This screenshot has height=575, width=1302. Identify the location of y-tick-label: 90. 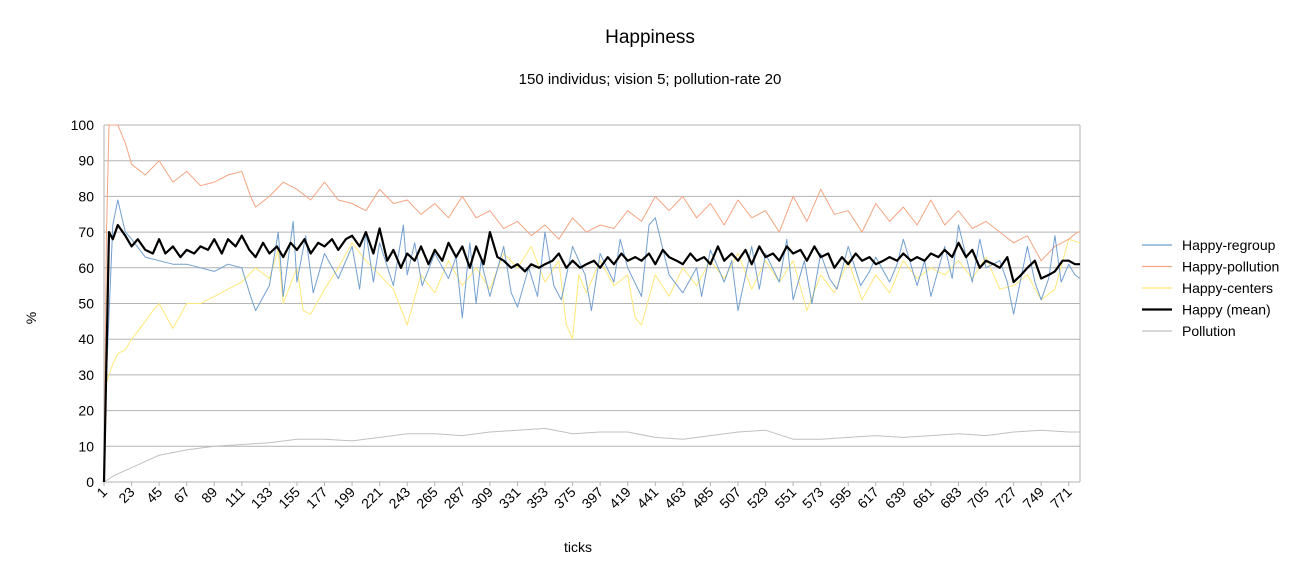
(86, 161).